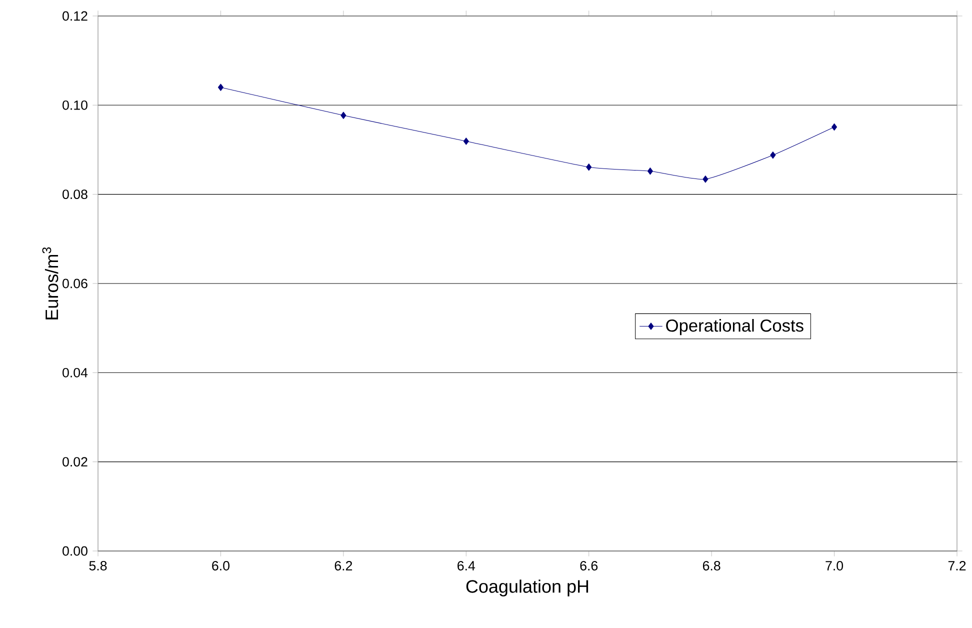 The width and height of the screenshot is (972, 628). I want to click on y-tick-label: 0.00, so click(75, 551).